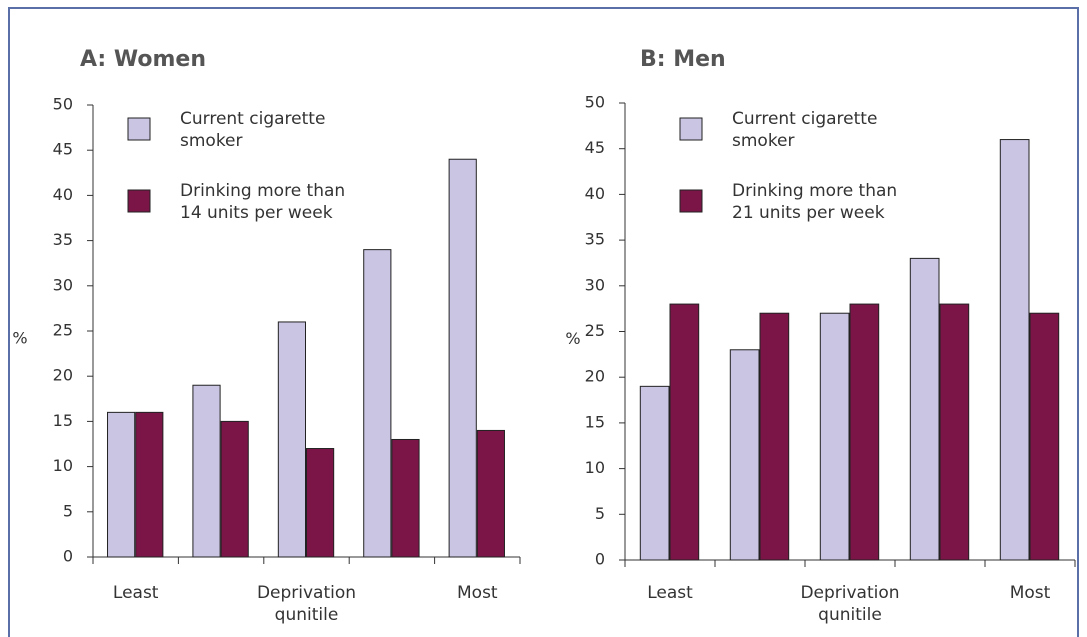 Image resolution: width=1087 pixels, height=637 pixels. Describe the element at coordinates (143, 59) in the screenshot. I see `chart-title: A: Women` at that location.